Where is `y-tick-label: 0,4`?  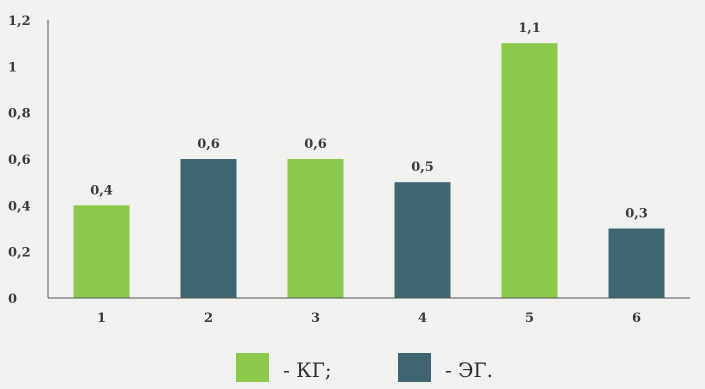 y-tick-label: 0,4 is located at coordinates (19, 206).